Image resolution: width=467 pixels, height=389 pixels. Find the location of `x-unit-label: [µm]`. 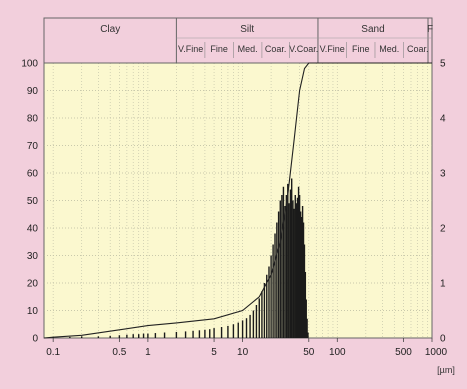

x-unit-label: [µm] is located at coordinates (446, 370).